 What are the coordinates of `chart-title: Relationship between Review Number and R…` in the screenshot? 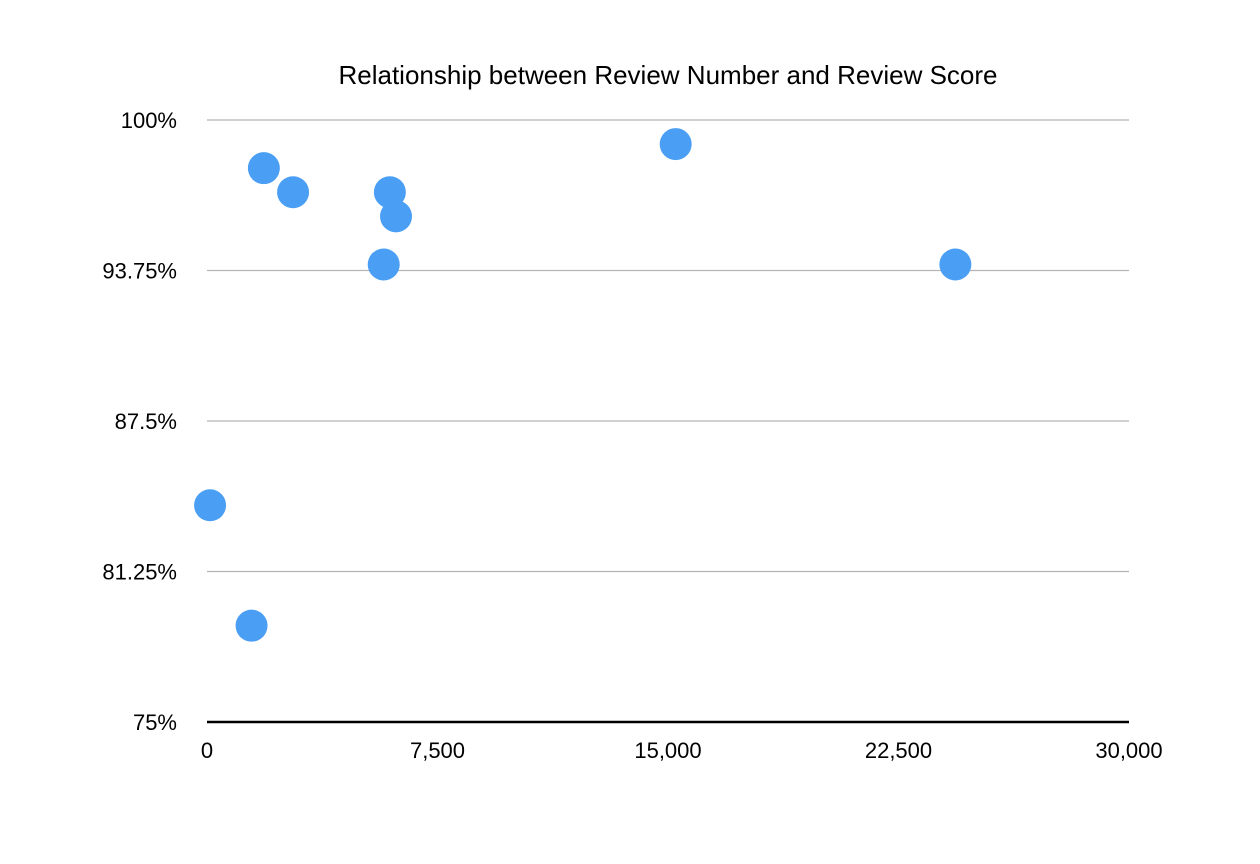 It's located at (667, 75).